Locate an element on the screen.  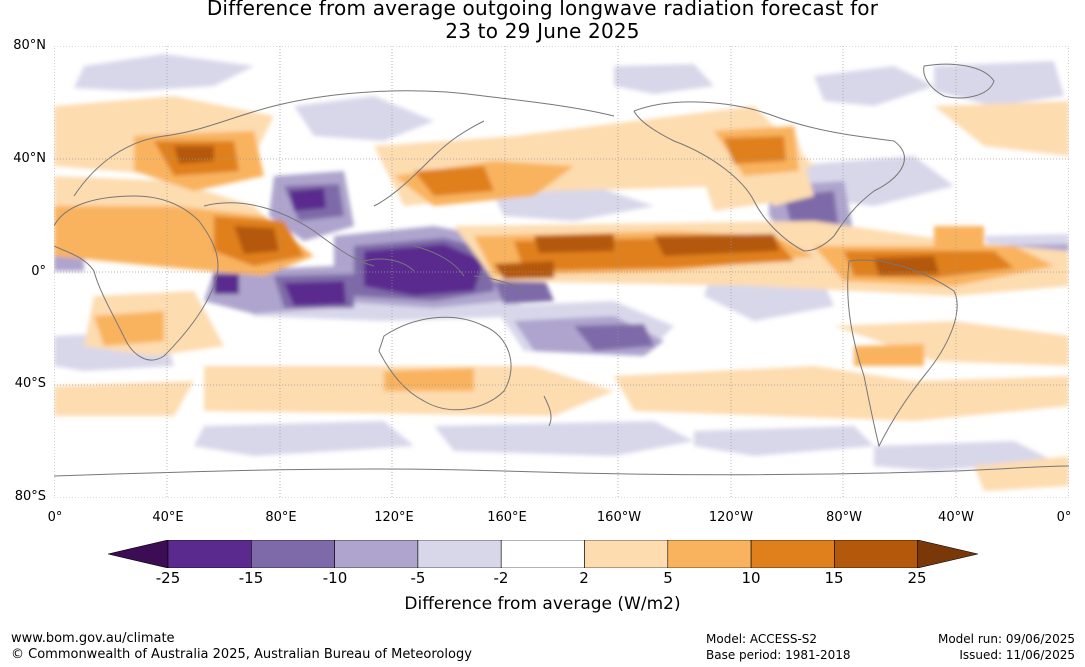
colorbar-title: Difference from average (W/m2) is located at coordinates (542, 604).